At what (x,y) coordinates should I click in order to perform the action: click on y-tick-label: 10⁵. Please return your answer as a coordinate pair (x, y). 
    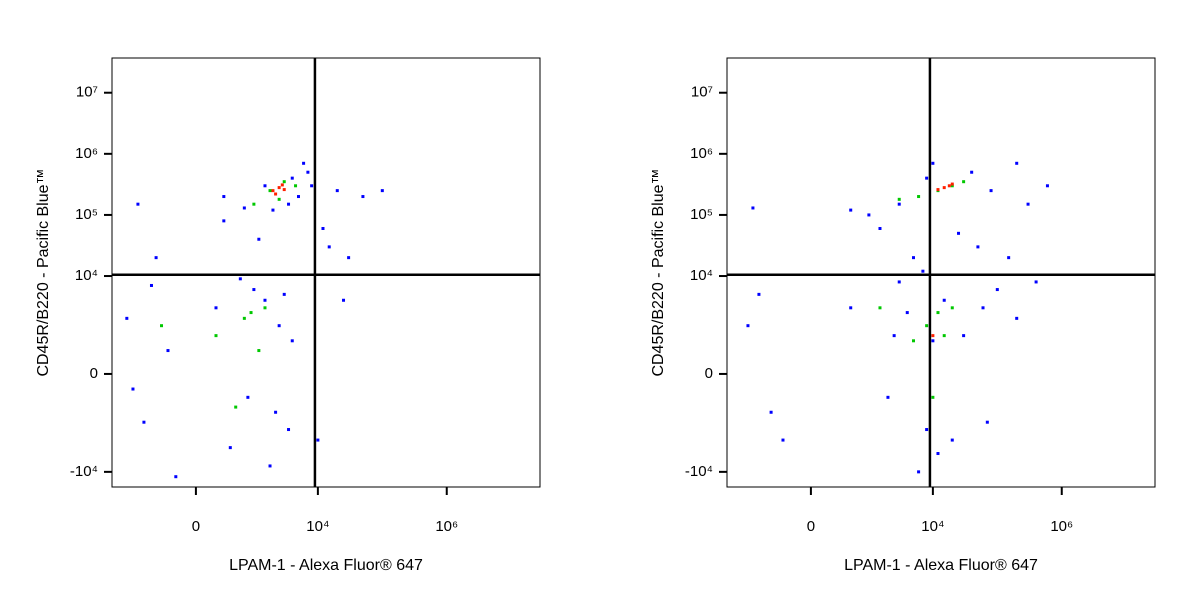
    Looking at the image, I should click on (701, 214).